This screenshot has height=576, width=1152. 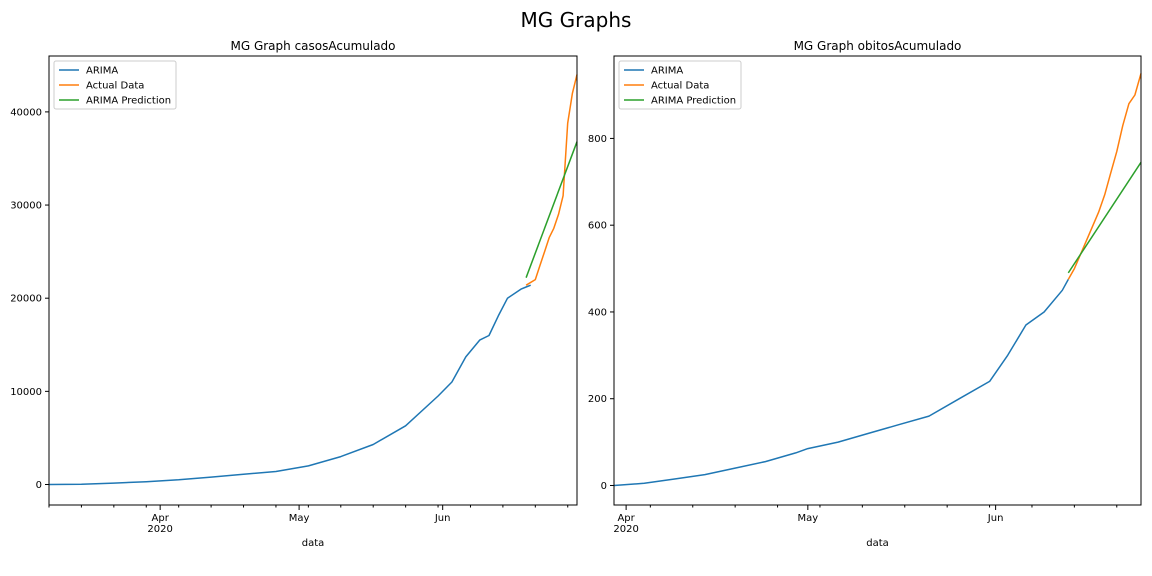 I want to click on y-tick-label: 20000, so click(x=26, y=299).